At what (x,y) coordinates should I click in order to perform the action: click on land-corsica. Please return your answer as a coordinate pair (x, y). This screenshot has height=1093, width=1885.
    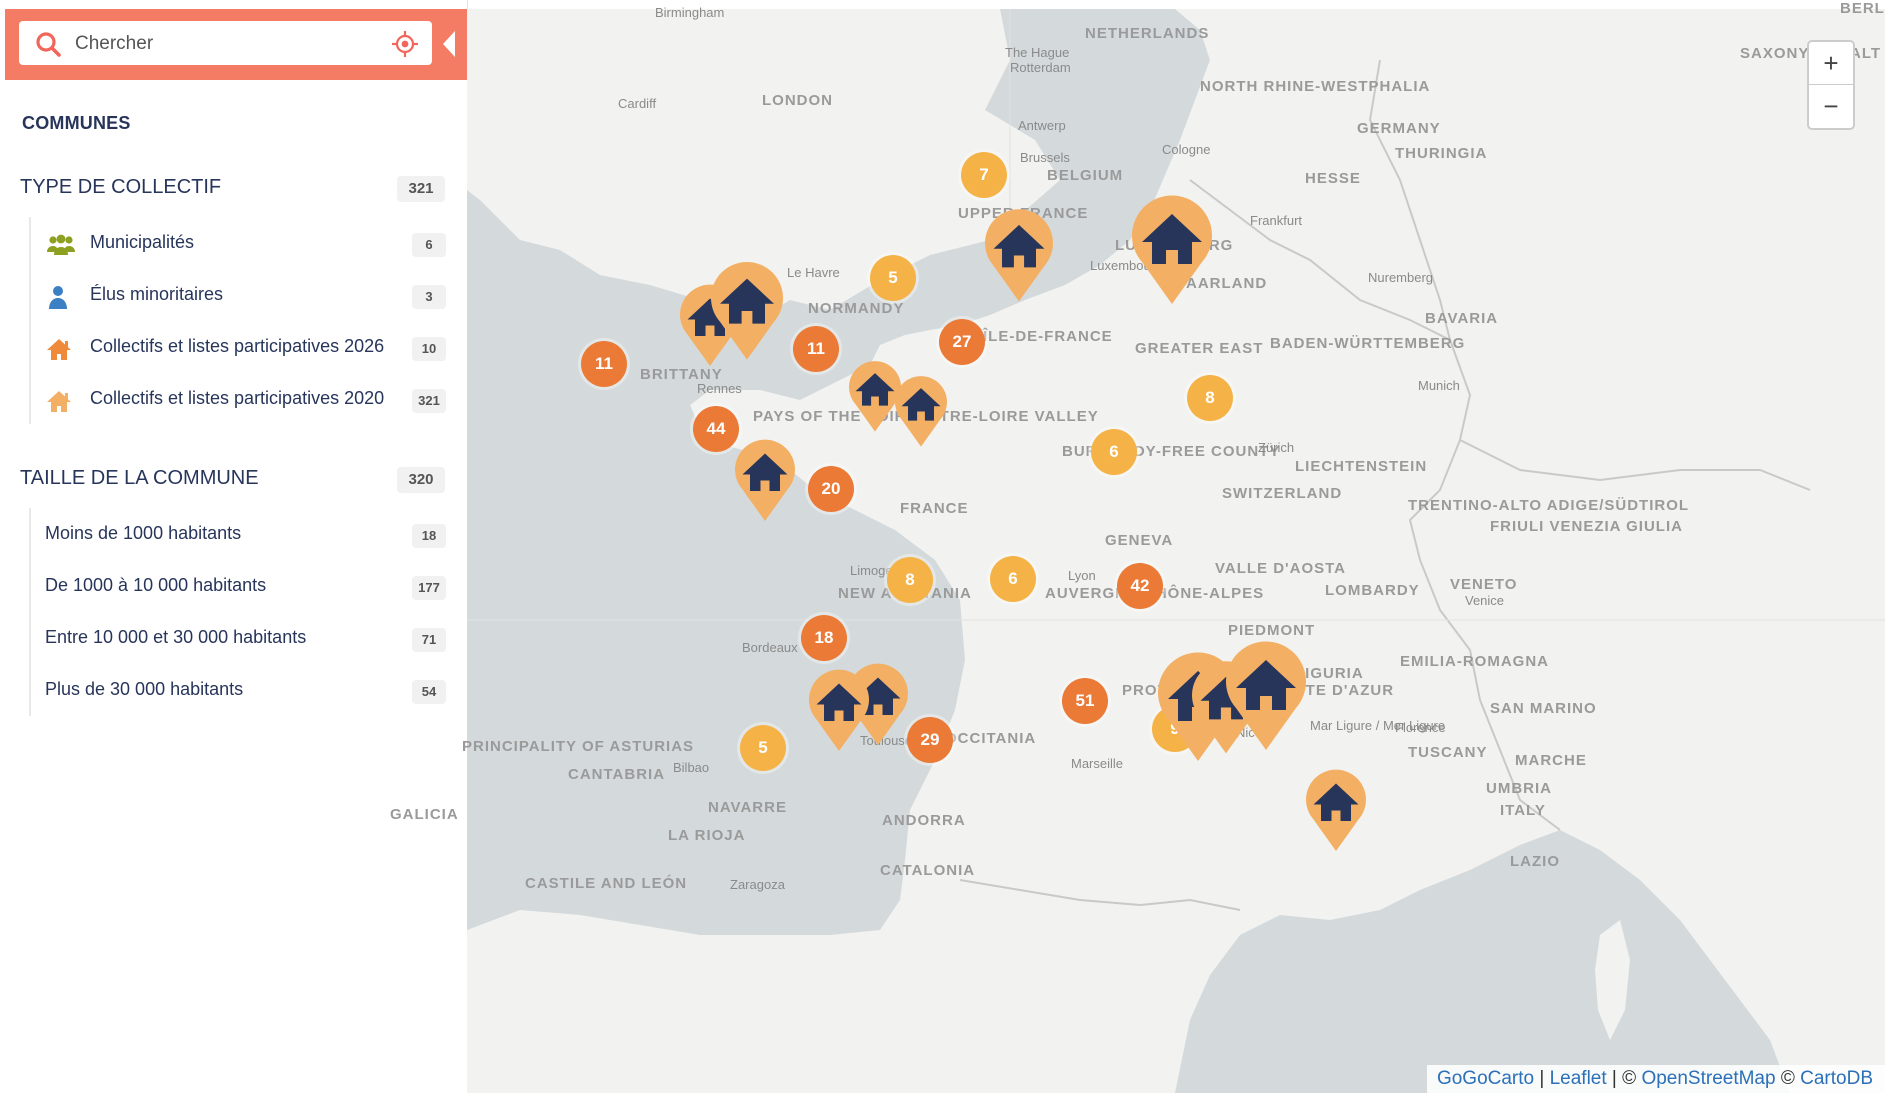
    Looking at the image, I should click on (1612, 980).